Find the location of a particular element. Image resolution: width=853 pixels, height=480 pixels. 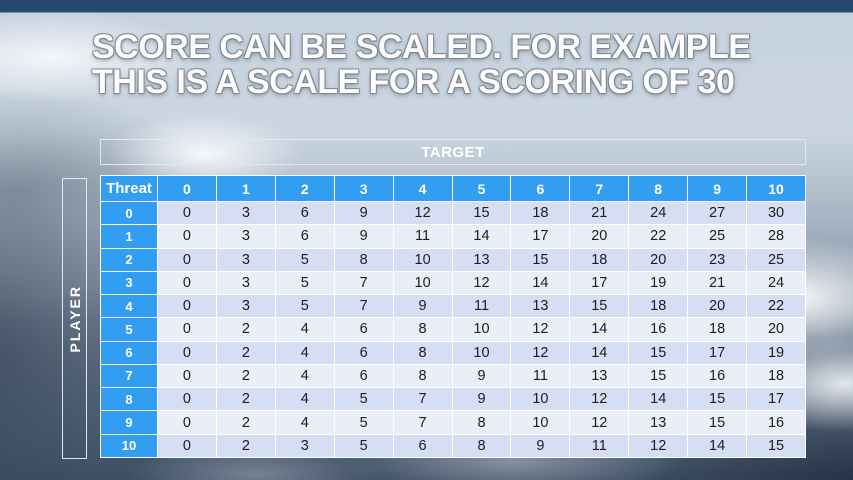

table-row: 8 0 2 4 5 7 9 10 12 14 15 17 is located at coordinates (453, 399).